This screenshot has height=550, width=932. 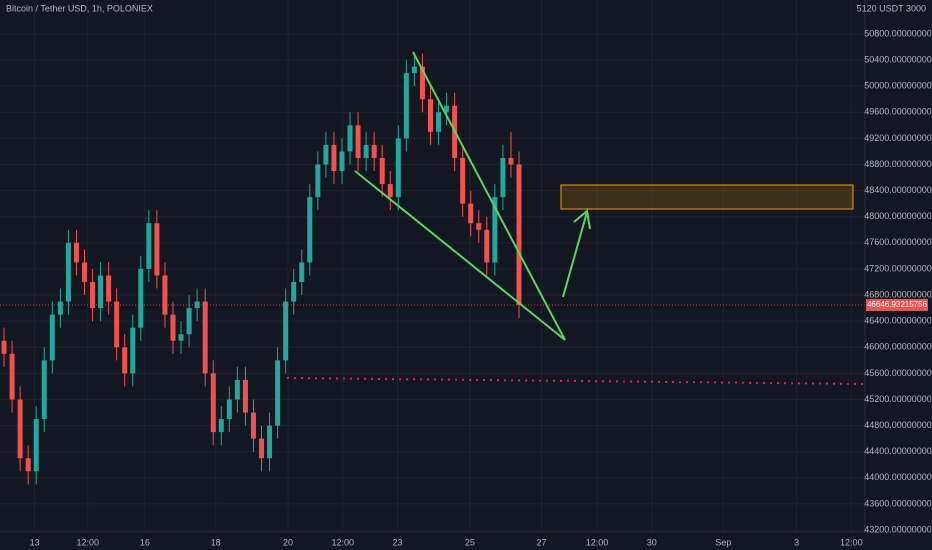 I want to click on last-price-box, so click(x=897, y=305).